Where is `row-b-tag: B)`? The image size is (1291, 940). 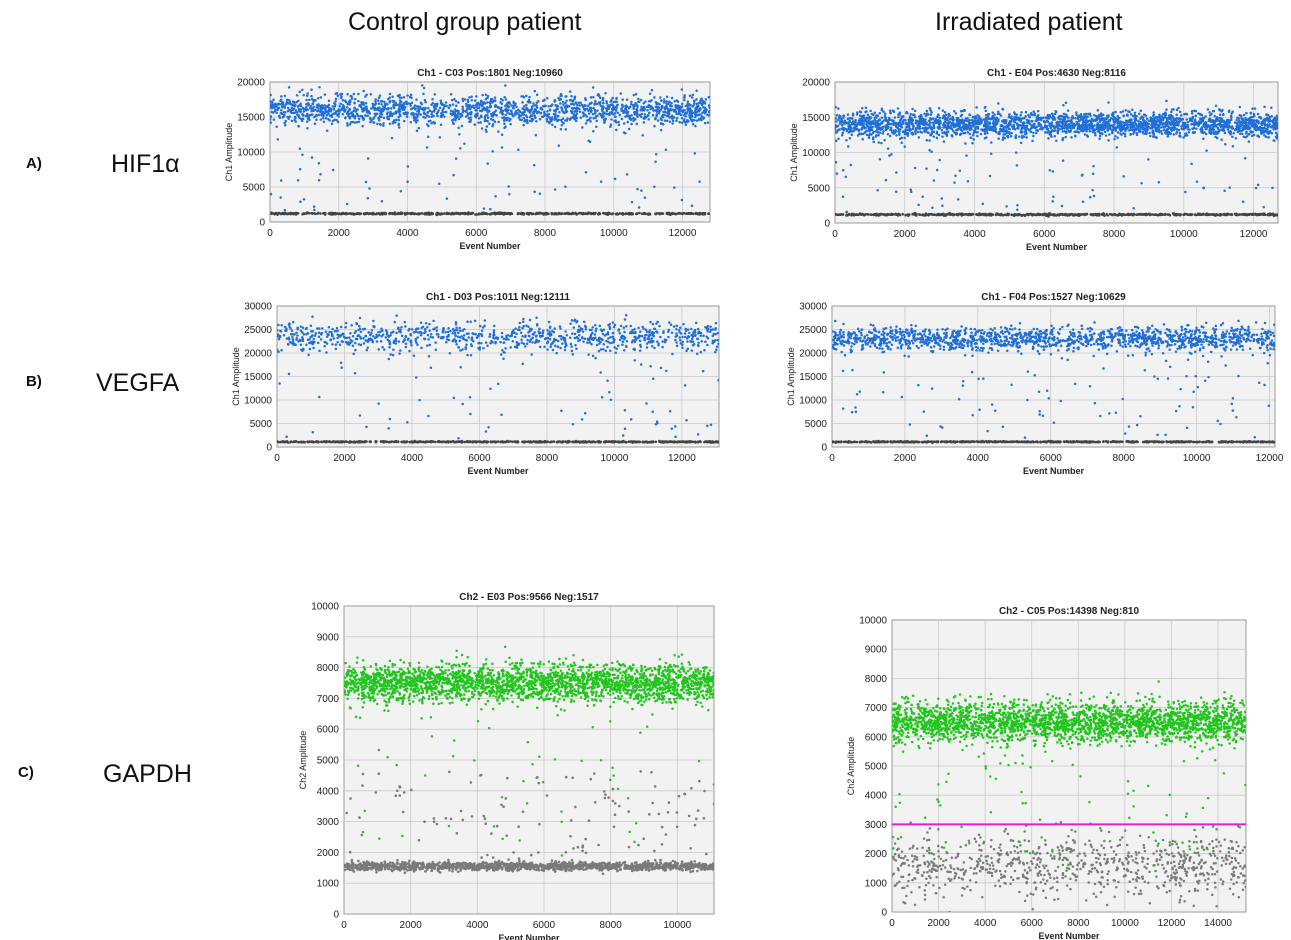 row-b-tag: B) is located at coordinates (34, 381).